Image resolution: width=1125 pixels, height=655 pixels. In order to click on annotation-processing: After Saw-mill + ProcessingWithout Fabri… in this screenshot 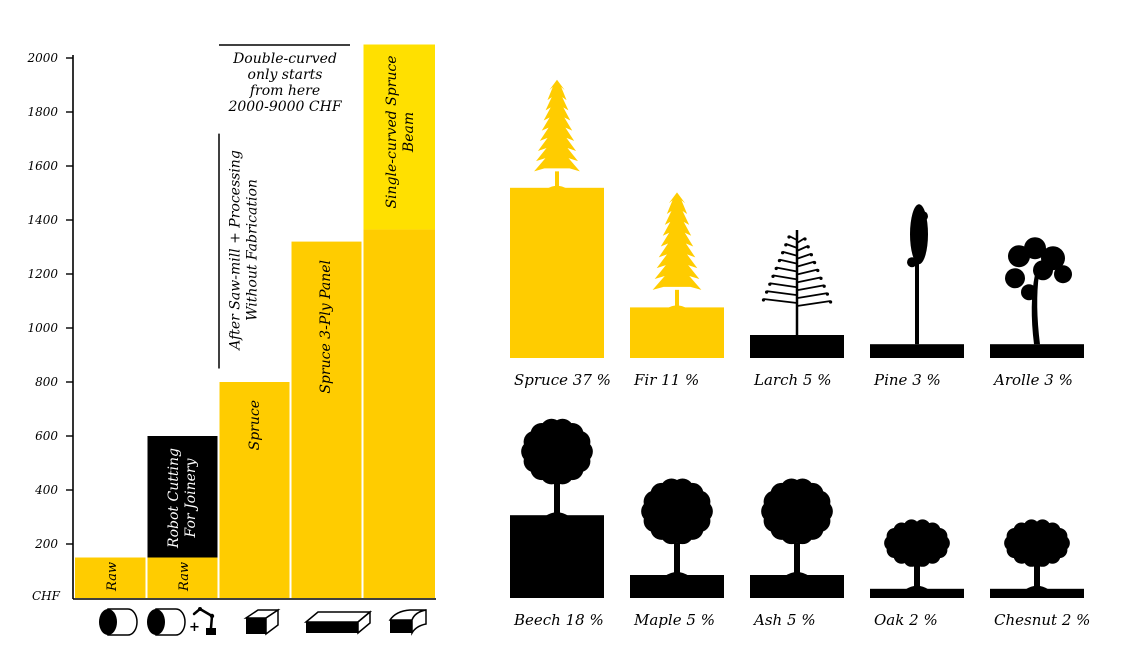, I will do `click(244, 251)`.